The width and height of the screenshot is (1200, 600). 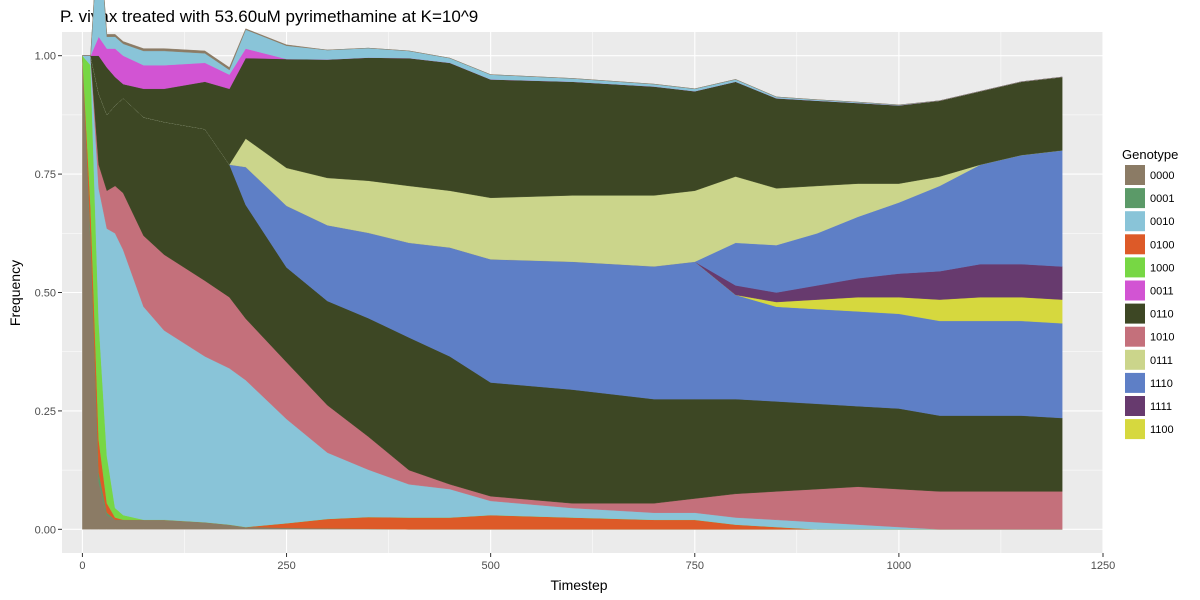 What do you see at coordinates (1162, 292) in the screenshot?
I see `legend-label-0011: 0011` at bounding box center [1162, 292].